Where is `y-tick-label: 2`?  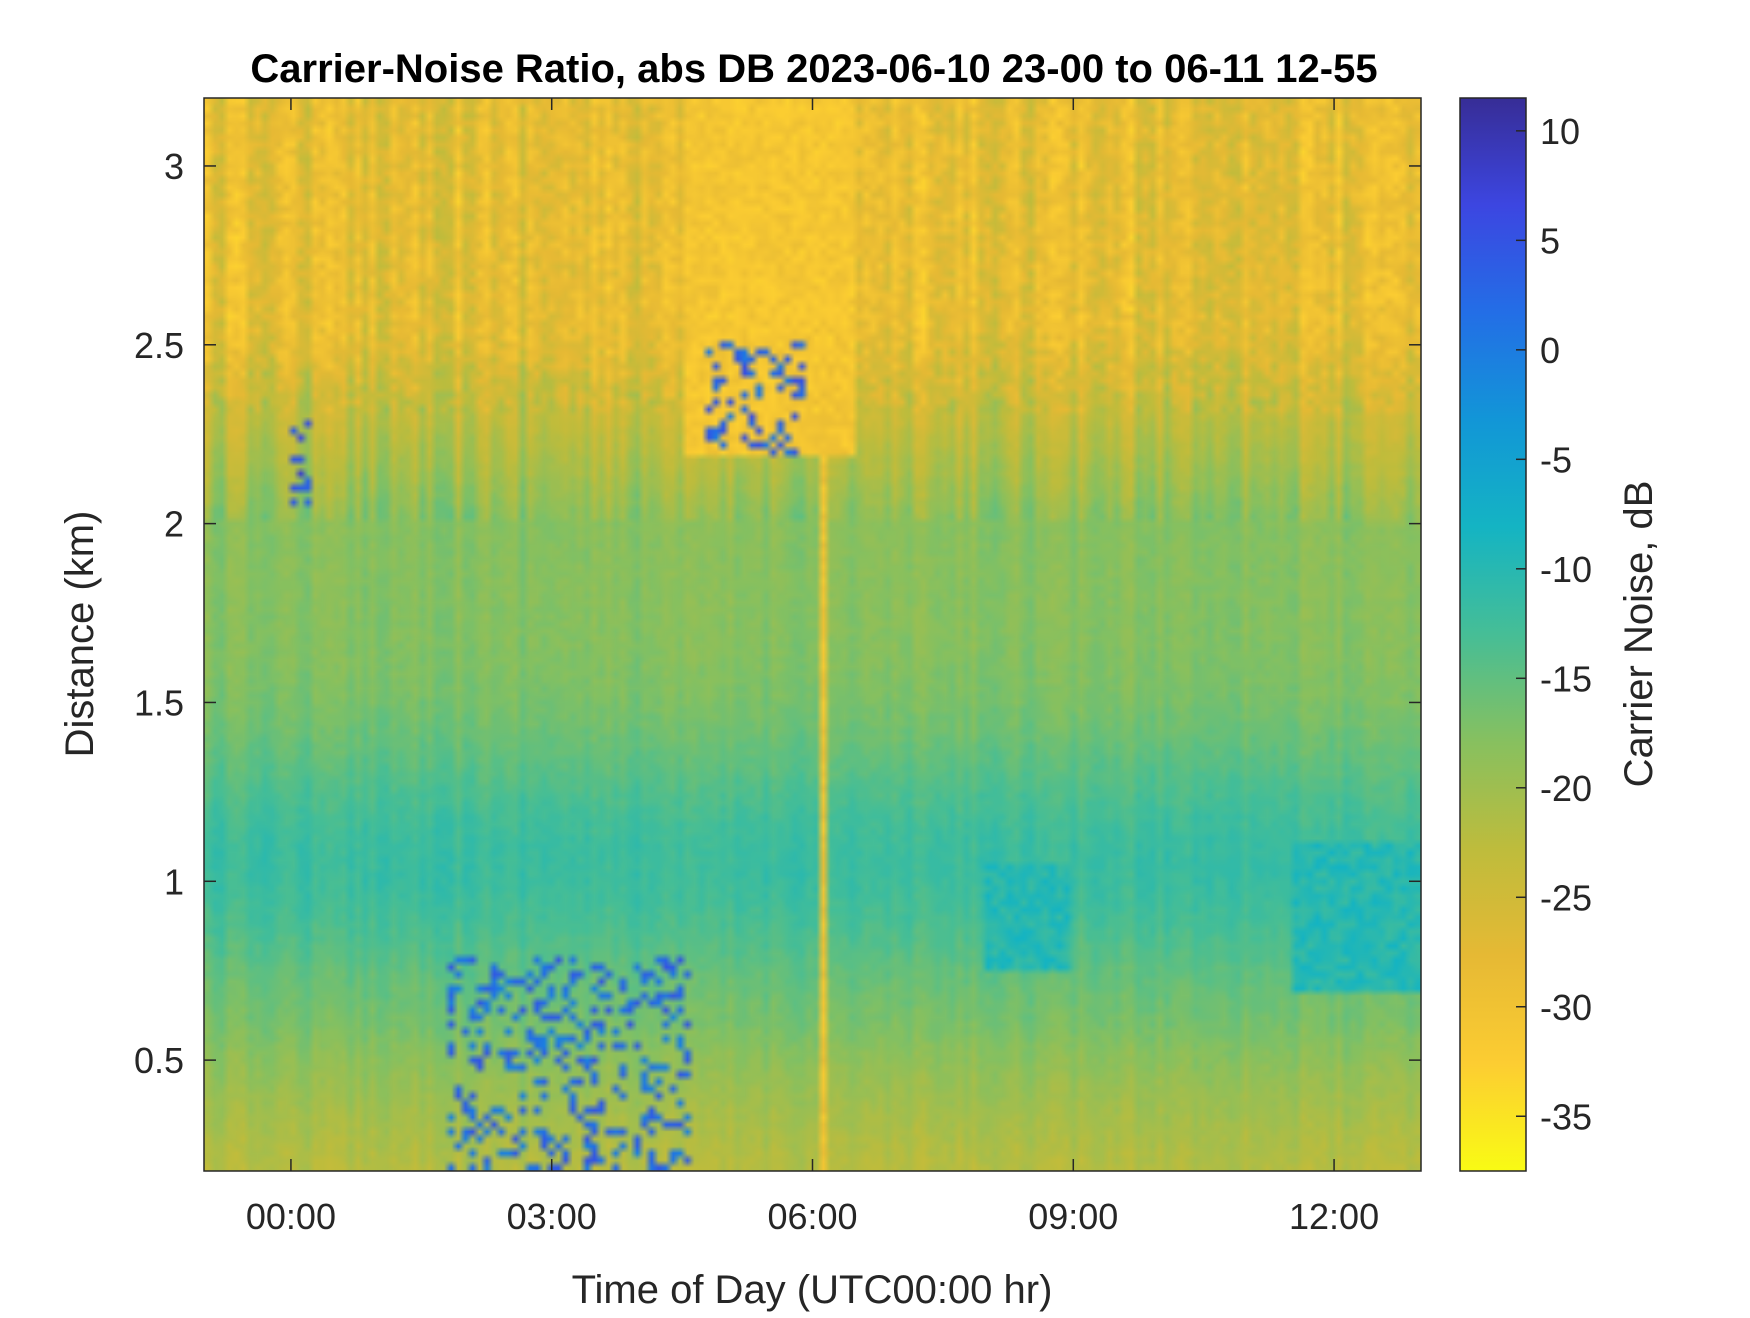 y-tick-label: 2 is located at coordinates (174, 524).